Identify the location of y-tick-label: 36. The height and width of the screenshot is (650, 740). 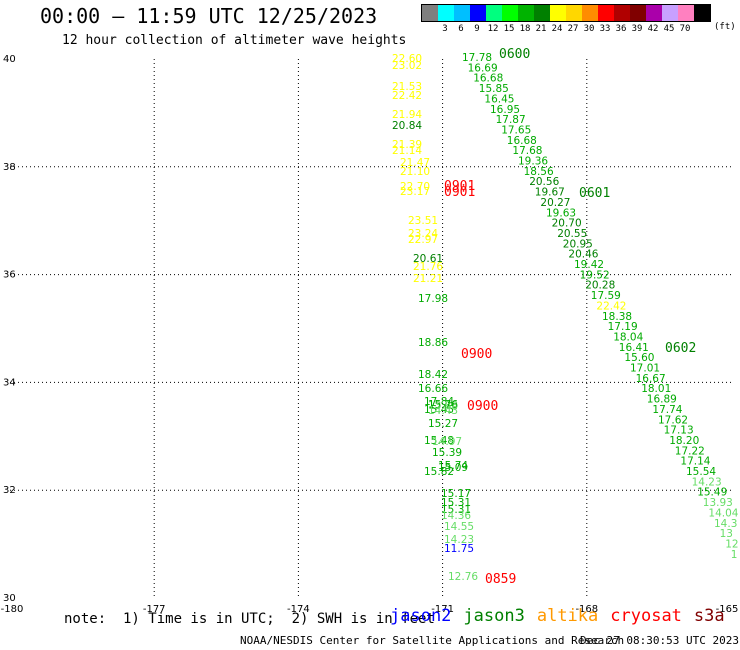
(9, 275).